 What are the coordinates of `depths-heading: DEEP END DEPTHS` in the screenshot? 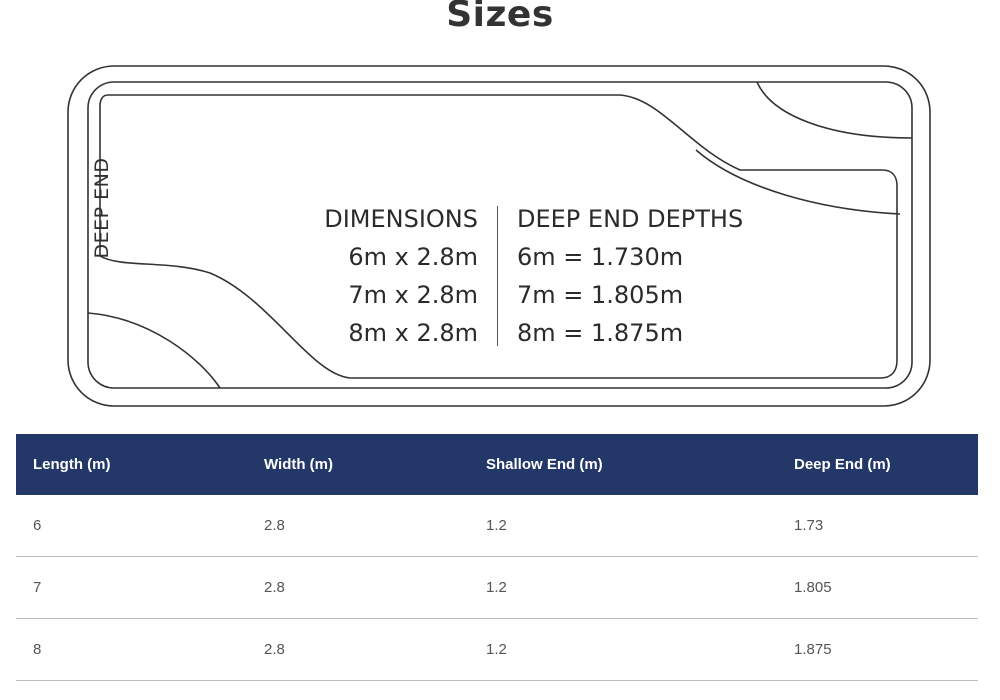 It's located at (630, 219).